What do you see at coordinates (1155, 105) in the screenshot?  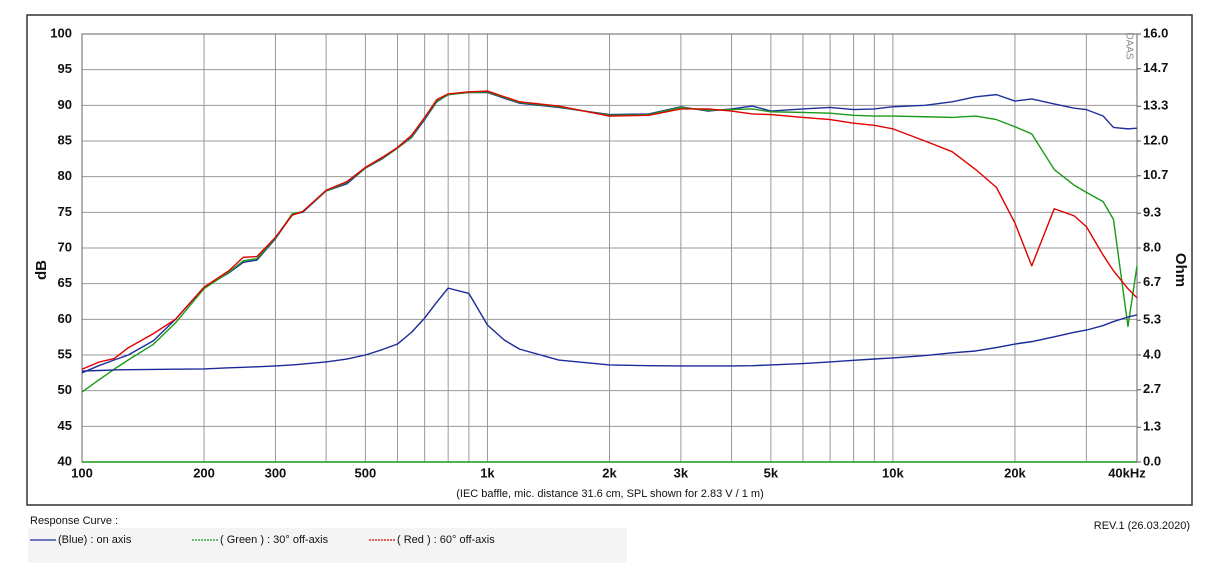 I see `y2-tick-label: 13.3` at bounding box center [1155, 105].